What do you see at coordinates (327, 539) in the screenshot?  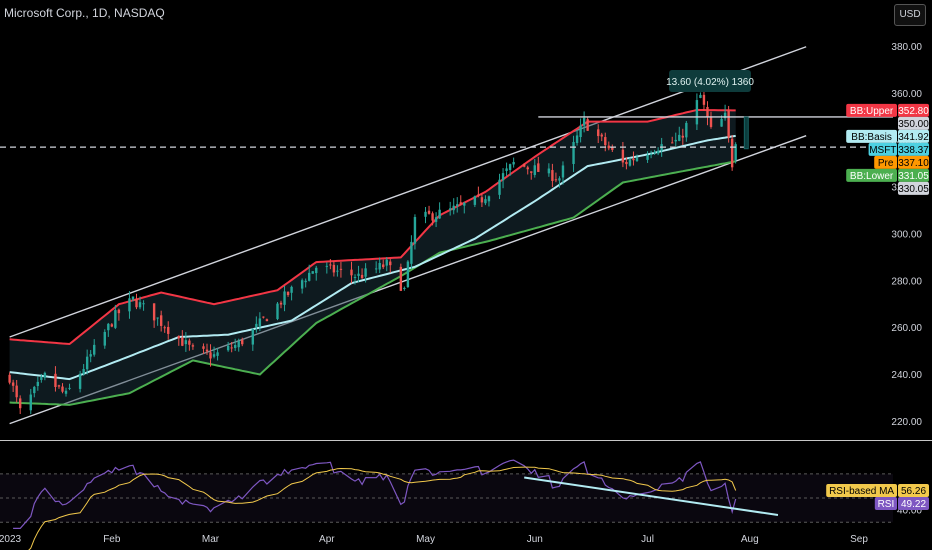 I see `time-tick-label: Apr` at bounding box center [327, 539].